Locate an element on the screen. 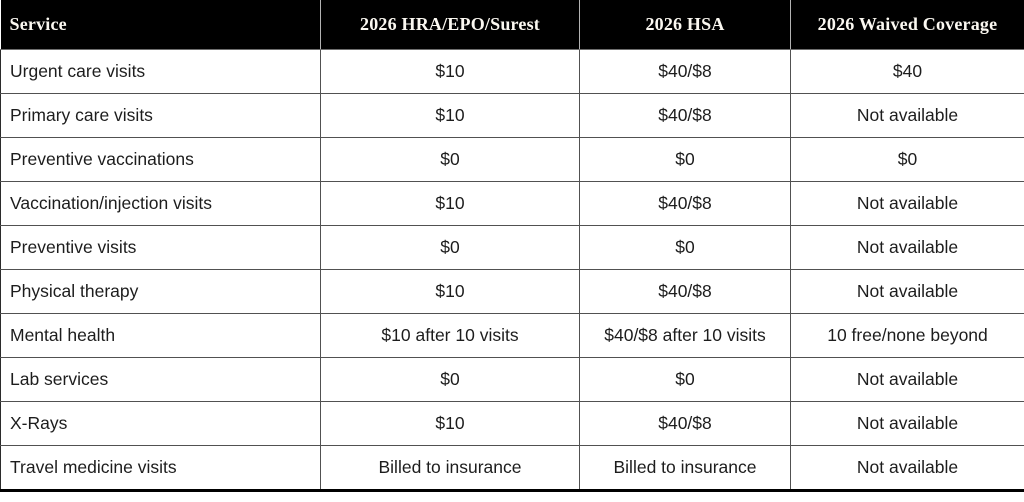 Image resolution: width=1024 pixels, height=502 pixels. table-row: Preventive visits $0 $0 Not available is located at coordinates (512, 247).